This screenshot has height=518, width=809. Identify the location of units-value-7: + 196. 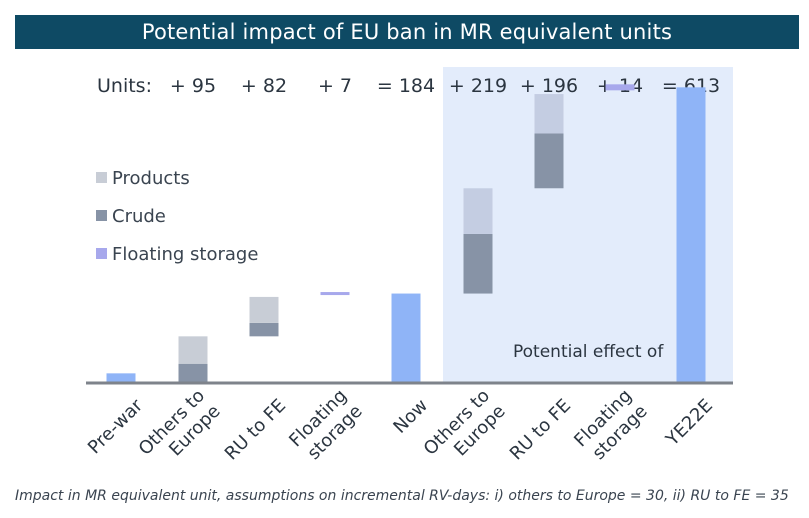
(549, 86).